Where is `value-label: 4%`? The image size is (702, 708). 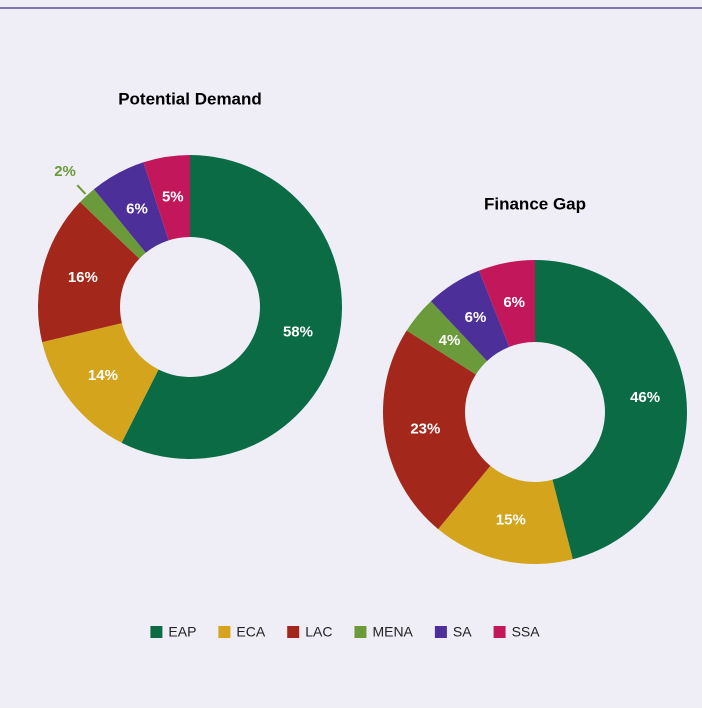
value-label: 4% is located at coordinates (450, 340).